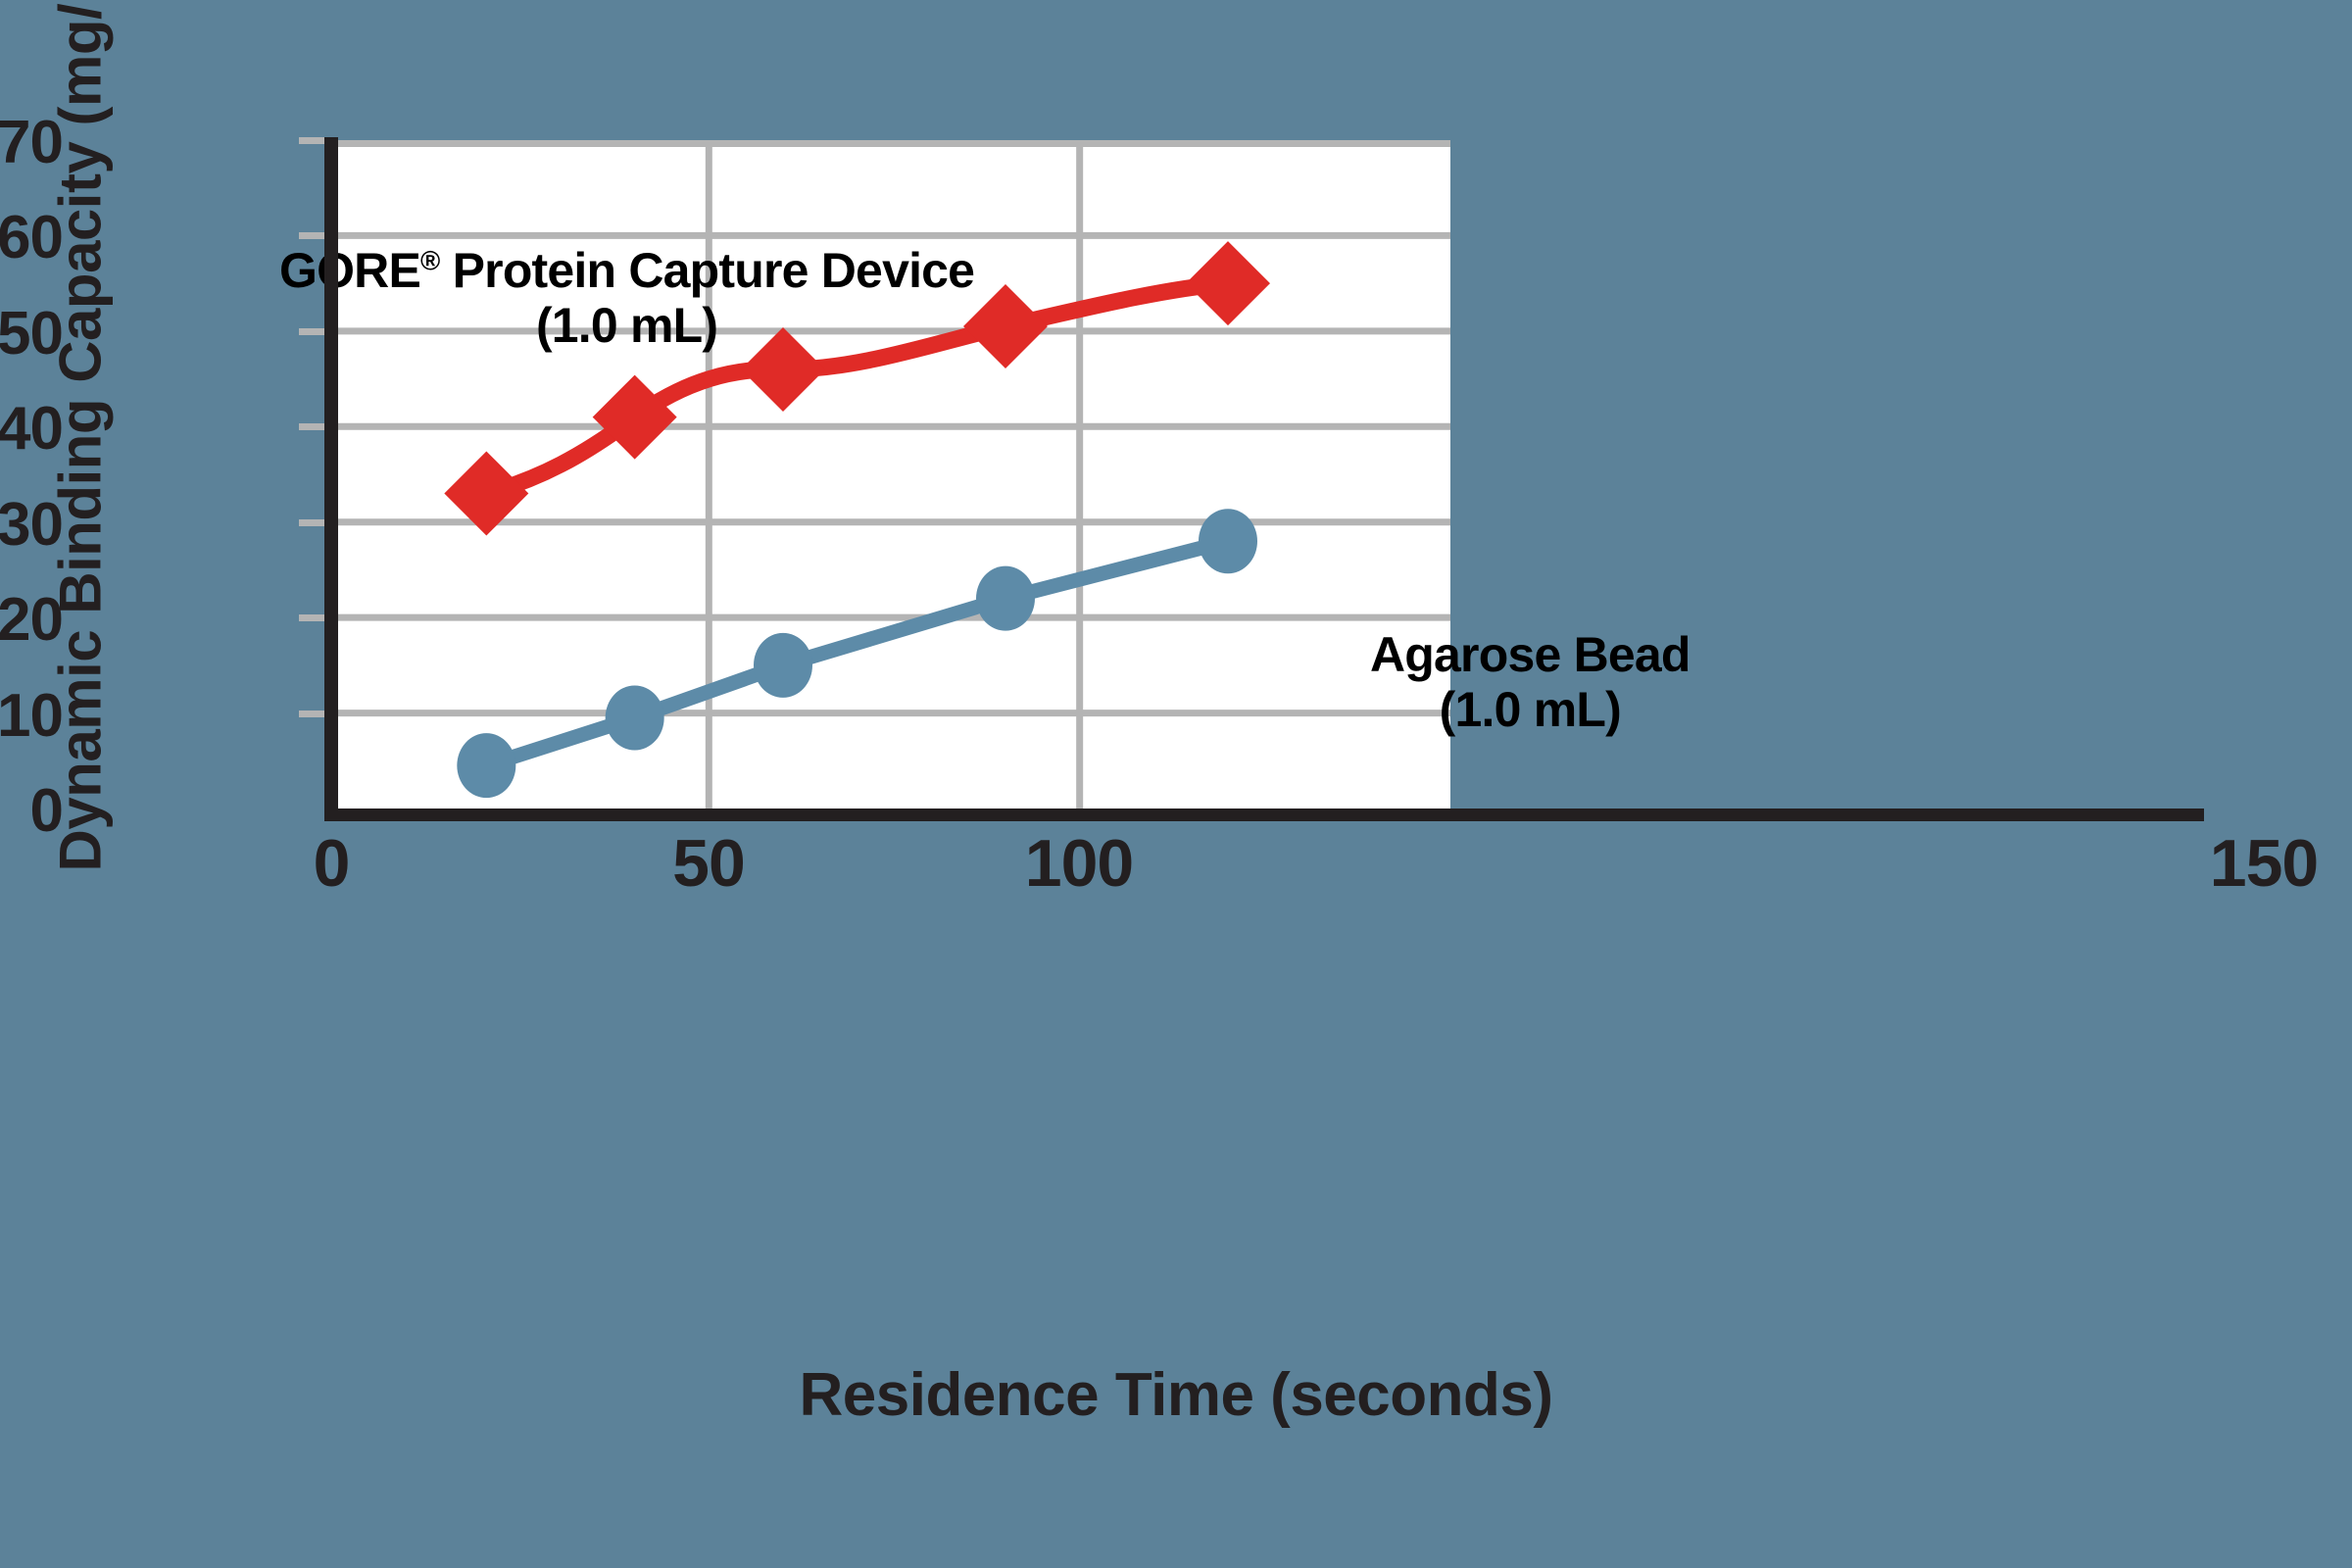 The width and height of the screenshot is (2352, 1568). I want to click on x-axis-spine, so click(1264, 814).